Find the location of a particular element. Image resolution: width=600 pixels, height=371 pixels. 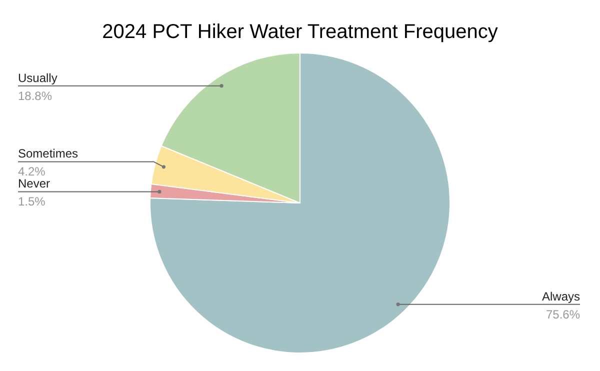

chart-title: 2024 PCT Hiker Water Treatment Frequency is located at coordinates (300, 32).